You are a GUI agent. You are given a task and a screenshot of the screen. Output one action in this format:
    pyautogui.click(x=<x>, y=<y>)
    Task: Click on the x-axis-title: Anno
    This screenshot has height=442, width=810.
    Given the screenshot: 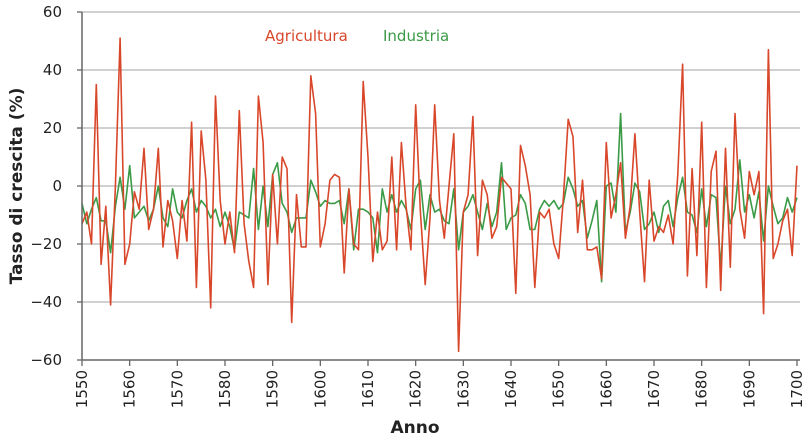 What is the action you would take?
    pyautogui.click(x=414, y=428)
    